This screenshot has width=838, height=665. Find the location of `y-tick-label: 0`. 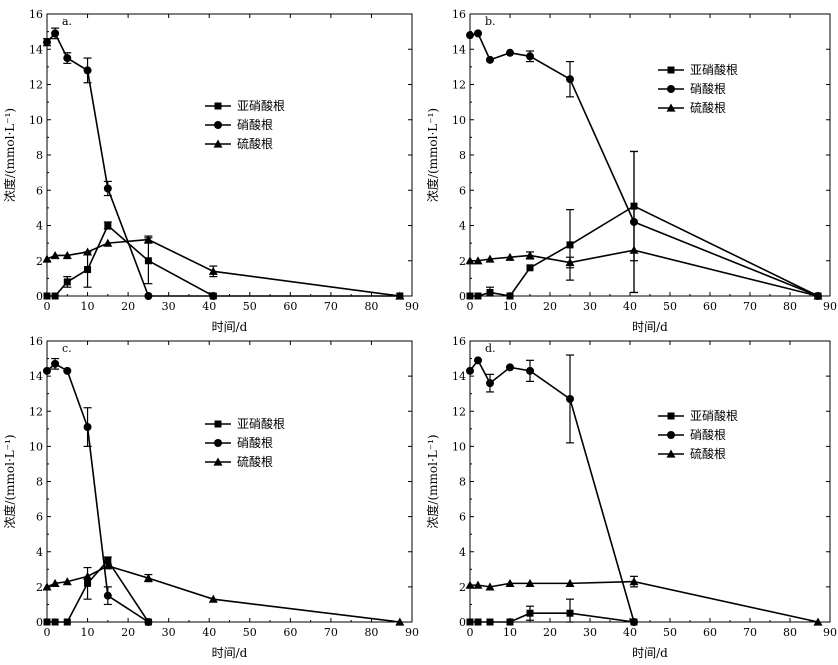

y-tick-label: 0 is located at coordinates (39, 622).